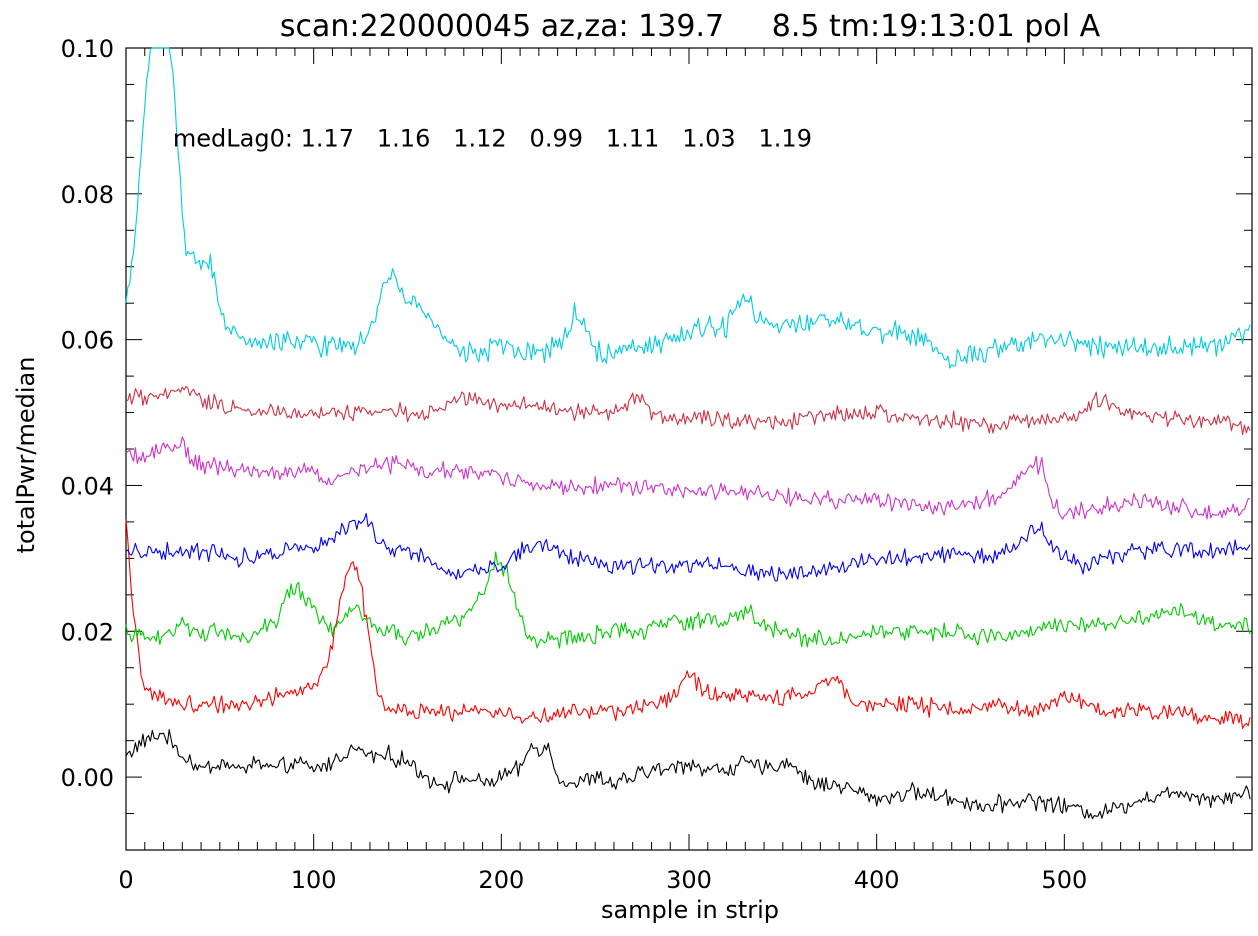 The width and height of the screenshot is (1258, 936). I want to click on y-tick-label: 0.02, so click(87, 632).